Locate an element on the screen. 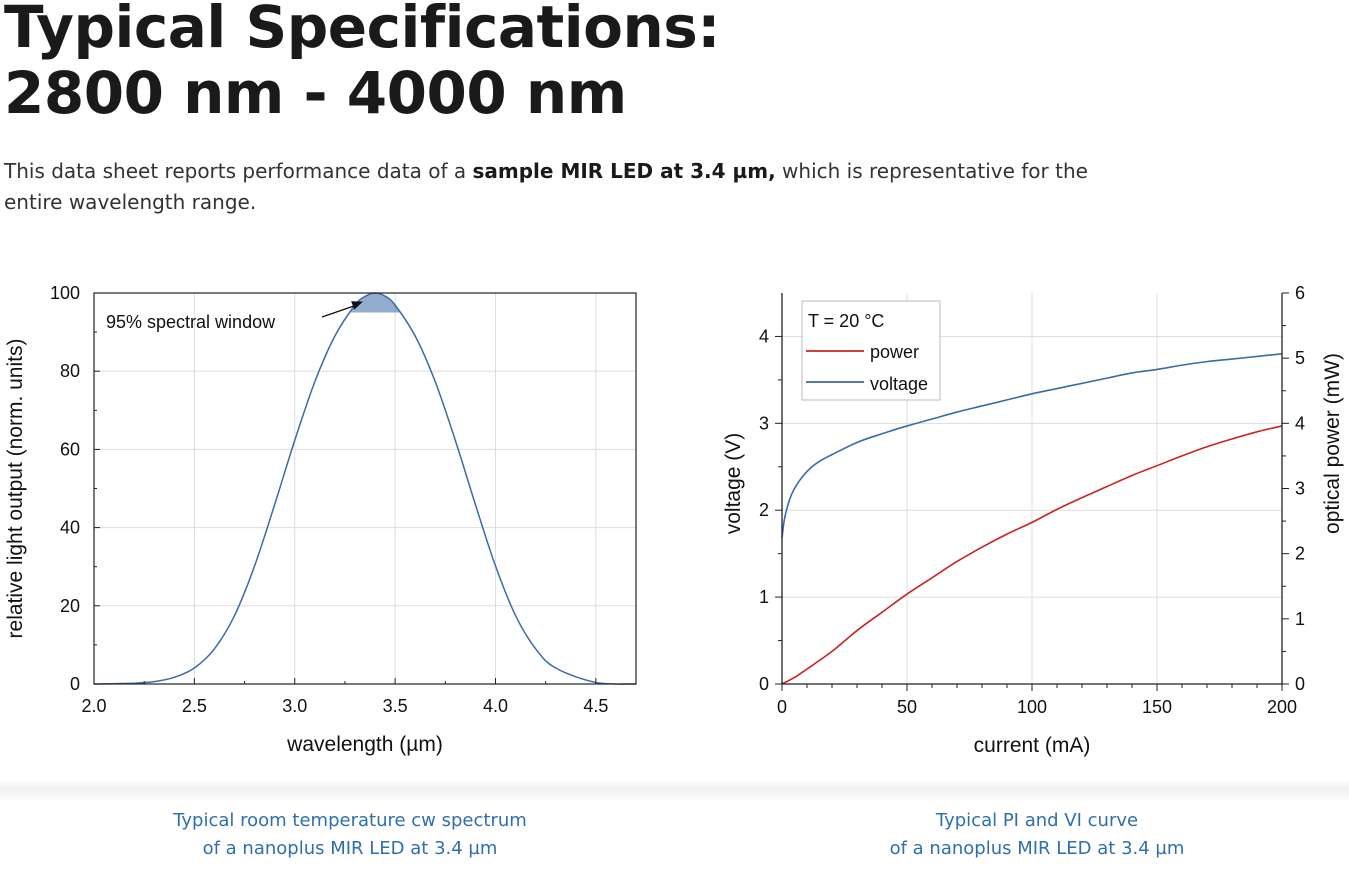  optical-power-tick-label: 3 is located at coordinates (1300, 489).